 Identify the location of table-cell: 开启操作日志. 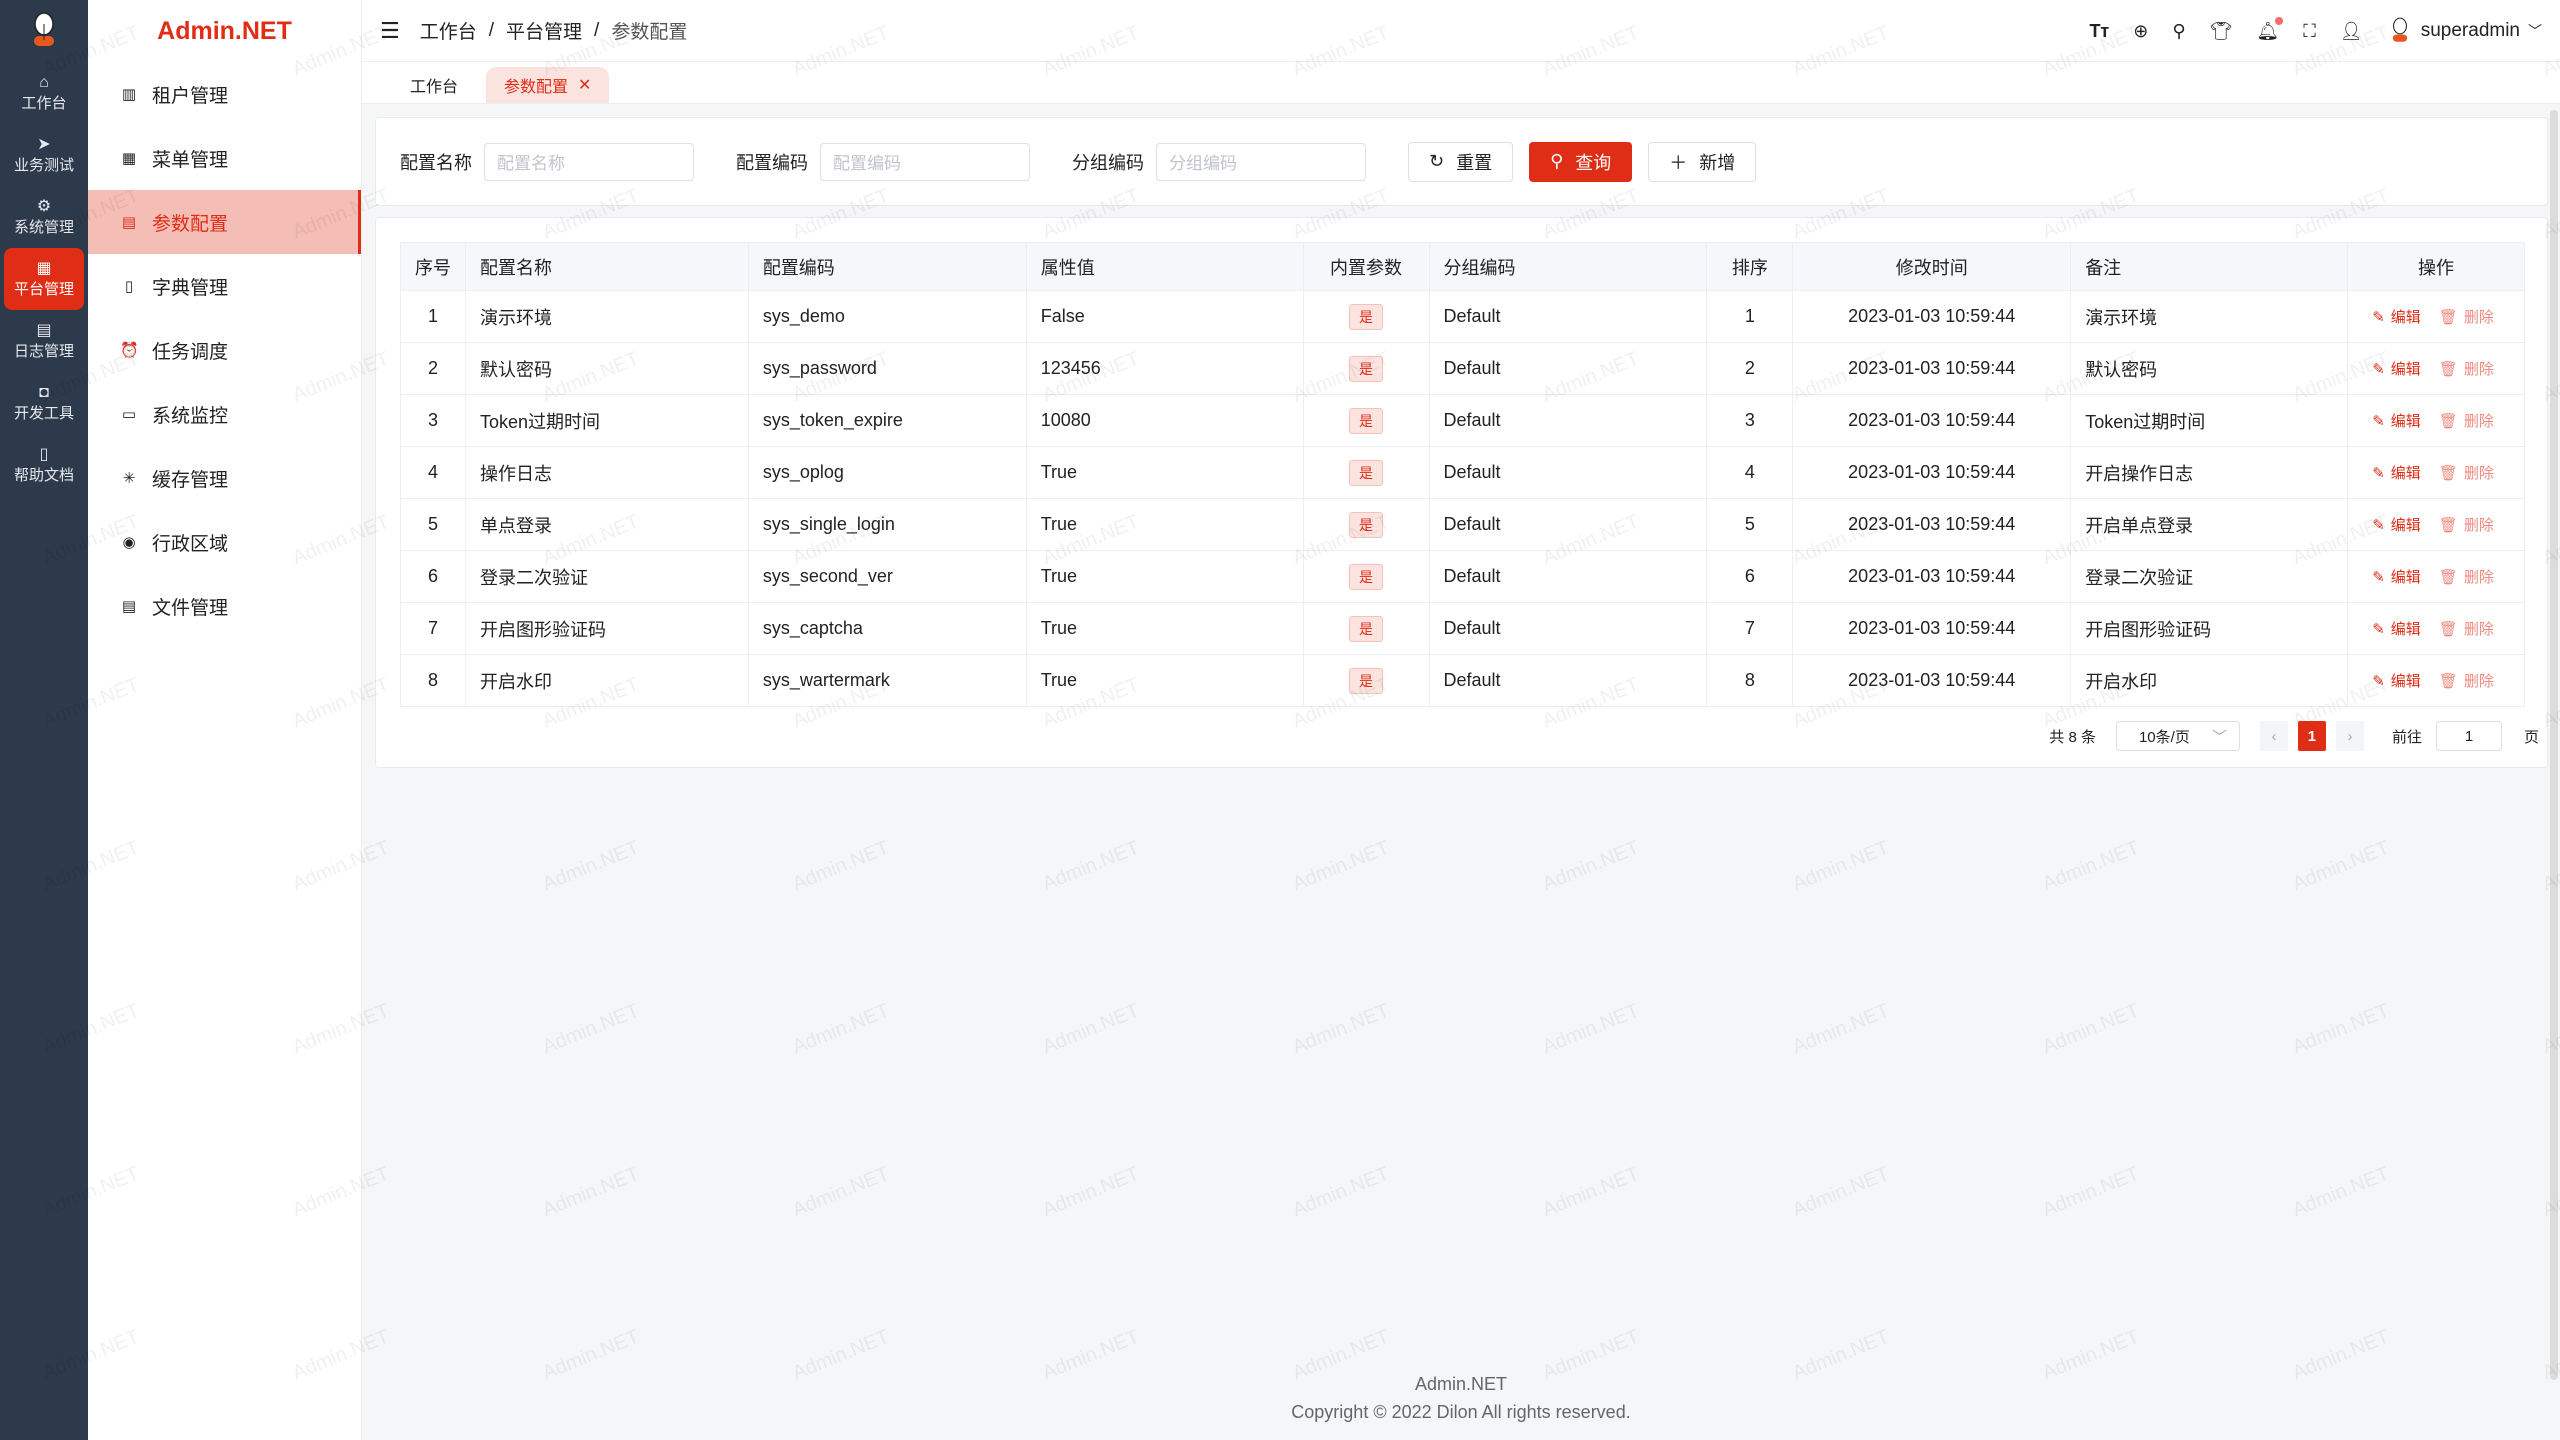
(2209, 472).